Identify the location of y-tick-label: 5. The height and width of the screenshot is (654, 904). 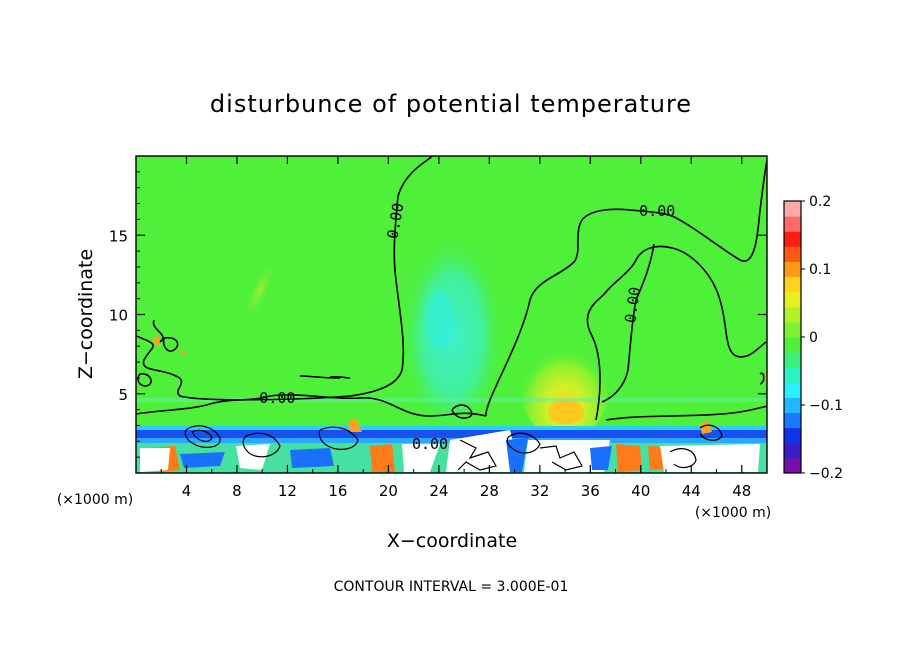
(123, 395).